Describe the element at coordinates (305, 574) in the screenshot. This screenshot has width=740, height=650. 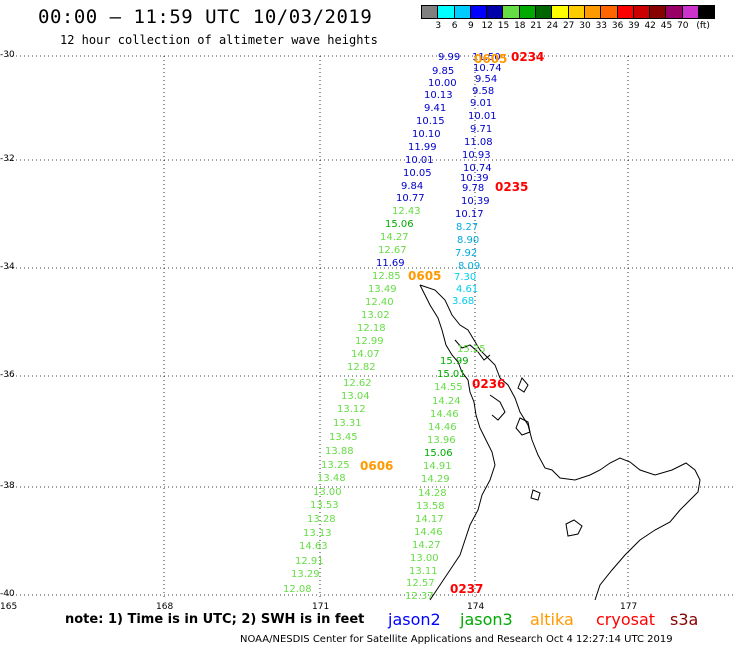
I see `wave-height-label: 13.29` at that location.